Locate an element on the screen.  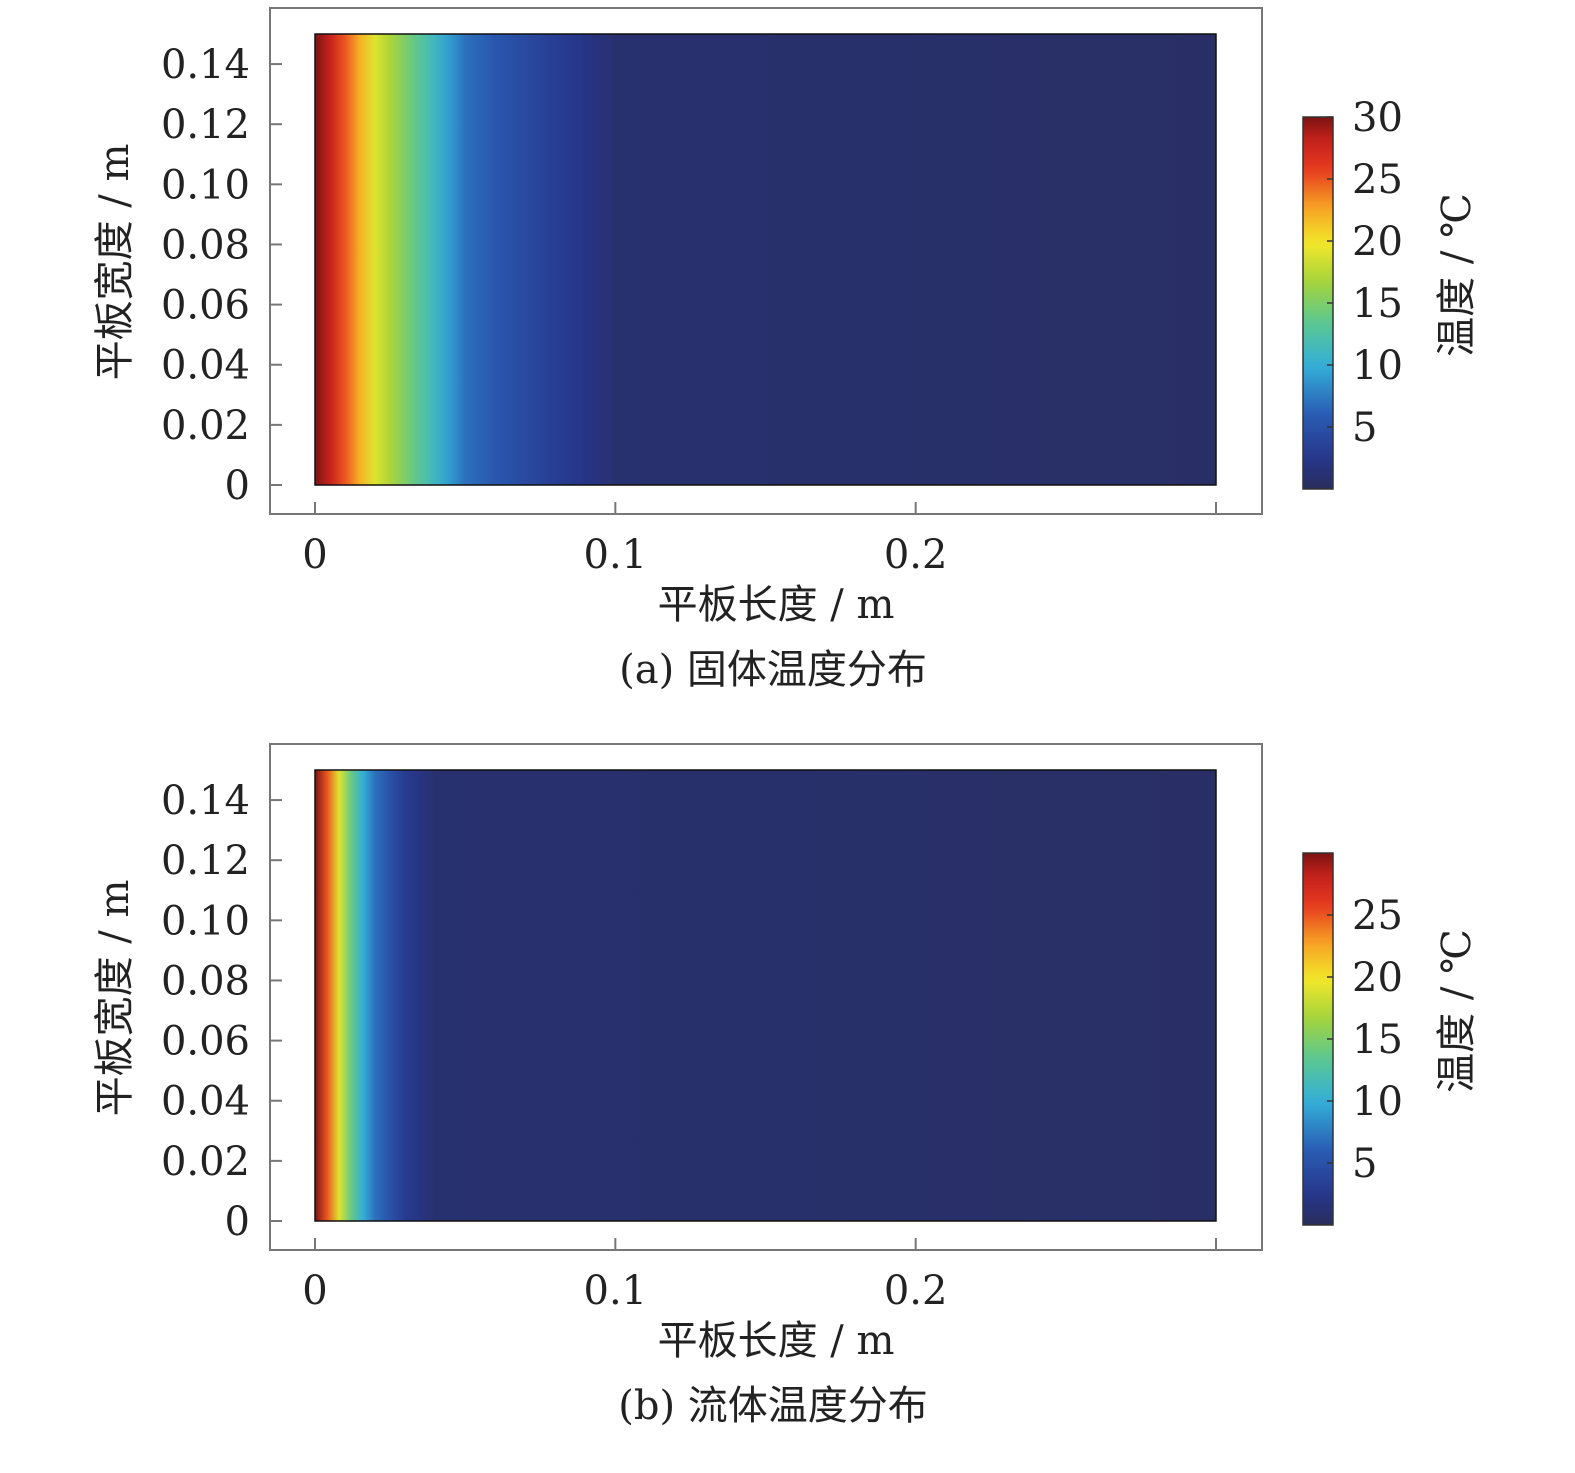
figure-caption: (a) 固体温度分布 is located at coordinates (773, 670).